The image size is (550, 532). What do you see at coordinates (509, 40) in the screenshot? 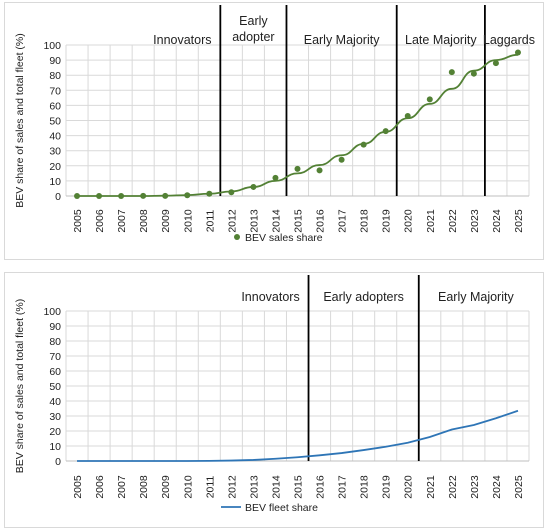
I see `stage-label: Laggards` at bounding box center [509, 40].